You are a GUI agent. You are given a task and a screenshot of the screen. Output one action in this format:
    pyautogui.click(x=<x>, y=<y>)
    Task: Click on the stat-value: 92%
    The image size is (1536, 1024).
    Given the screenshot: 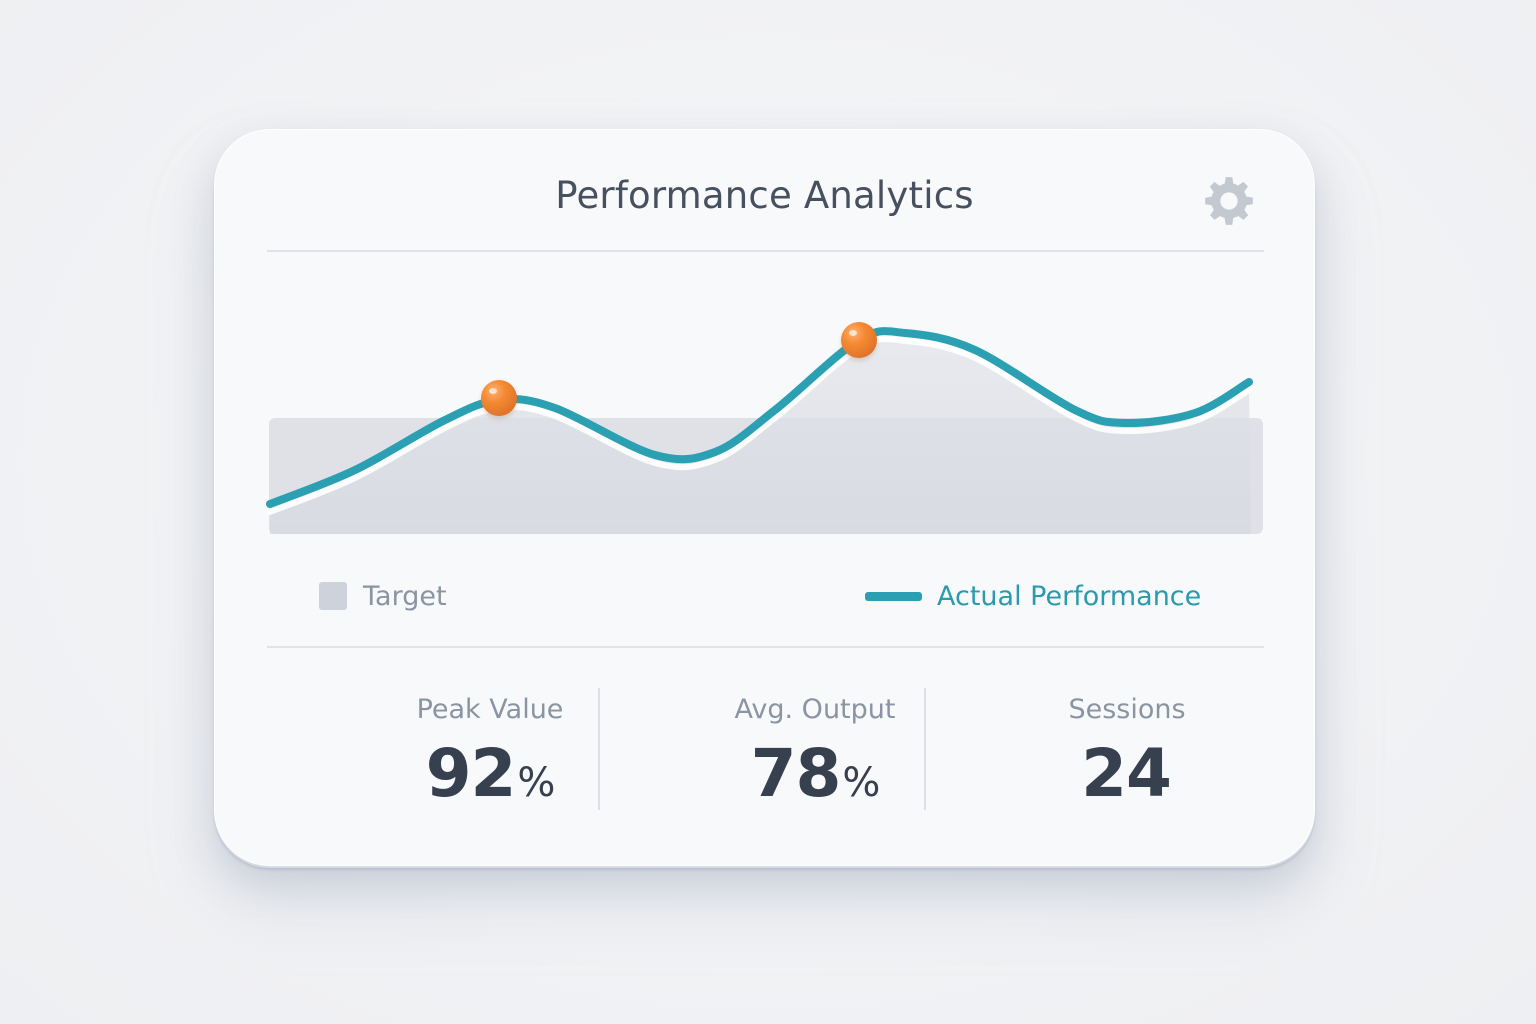 What is the action you would take?
    pyautogui.click(x=490, y=773)
    